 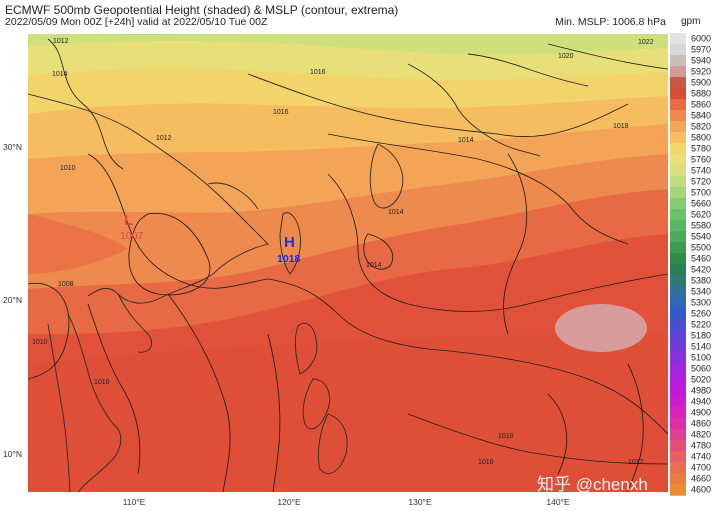 I want to click on lon-label-120e: 120°E, so click(x=289, y=502).